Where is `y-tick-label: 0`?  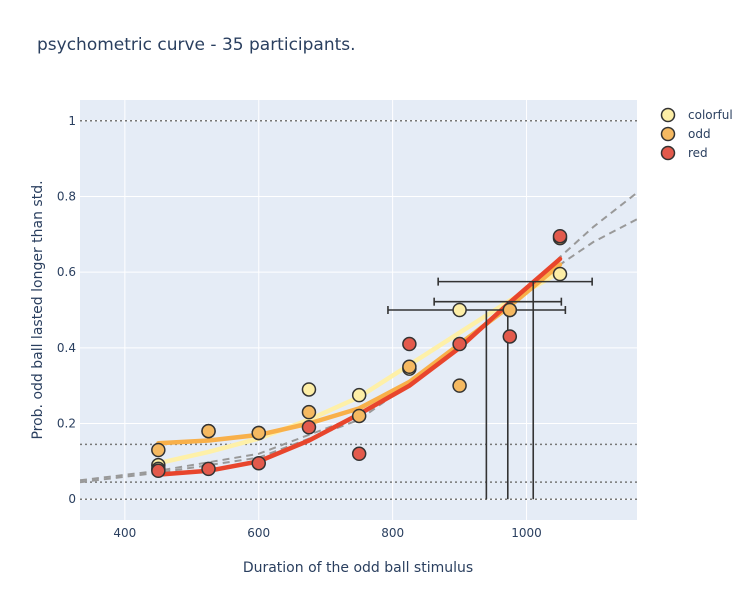 y-tick-label: 0 is located at coordinates (72, 499).